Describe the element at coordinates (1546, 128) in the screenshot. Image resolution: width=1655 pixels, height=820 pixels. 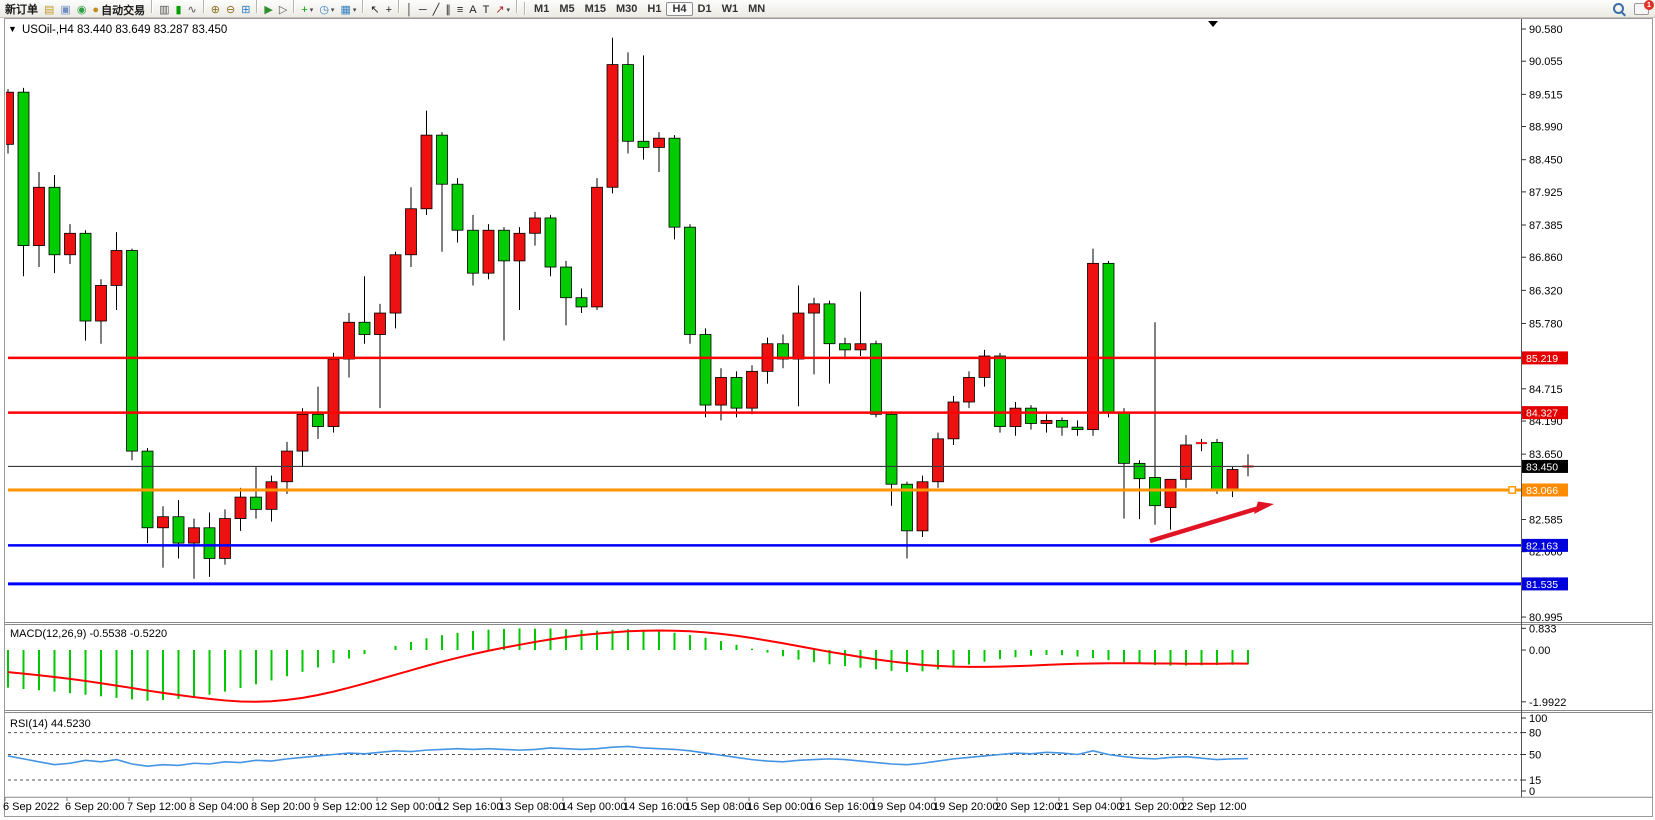
I see `price-tick-label: 88.990` at that location.